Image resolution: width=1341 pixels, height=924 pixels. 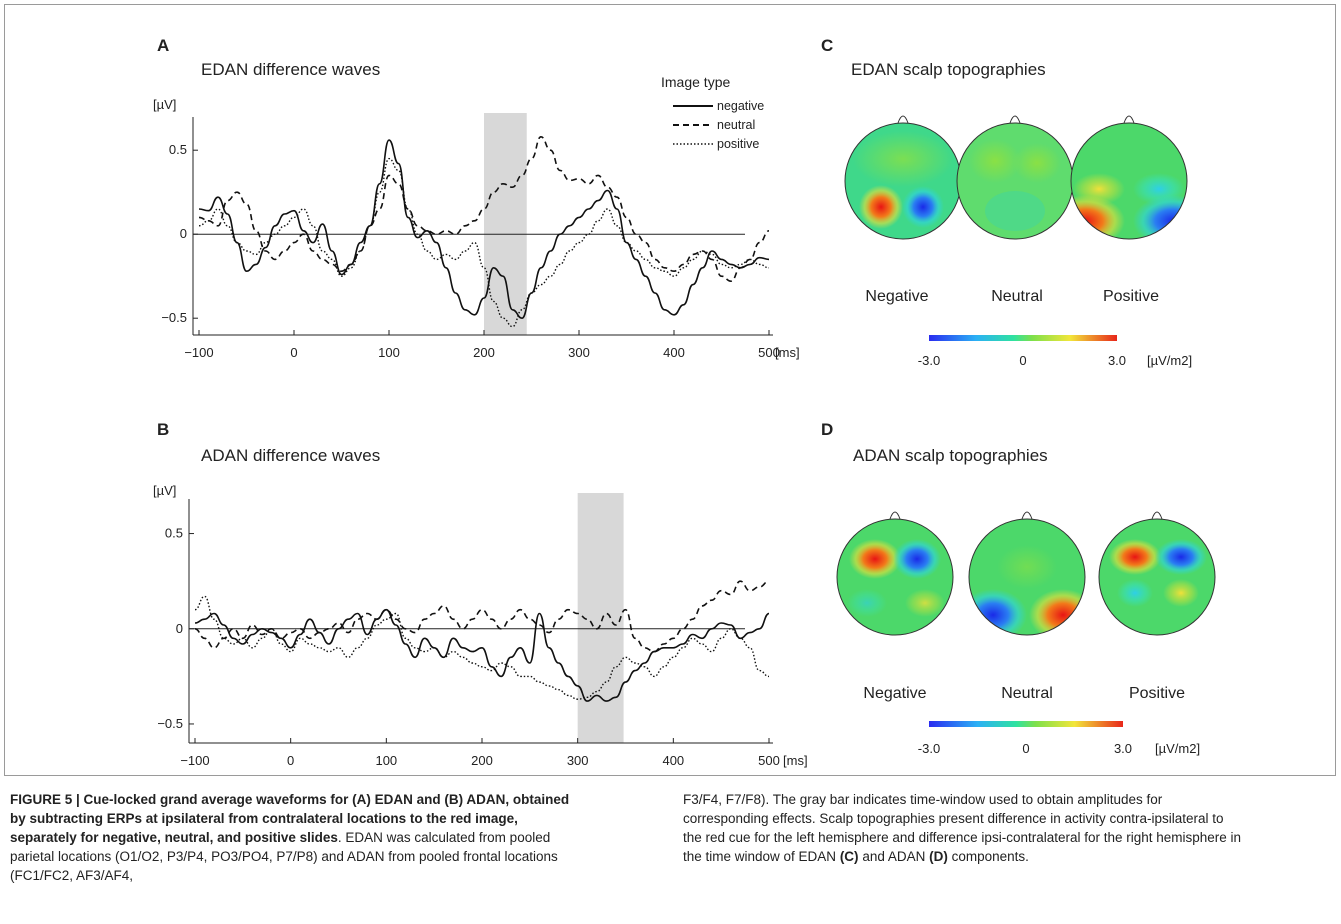 What do you see at coordinates (849, 856) in the screenshot?
I see `caption-ref-c: (C)` at bounding box center [849, 856].